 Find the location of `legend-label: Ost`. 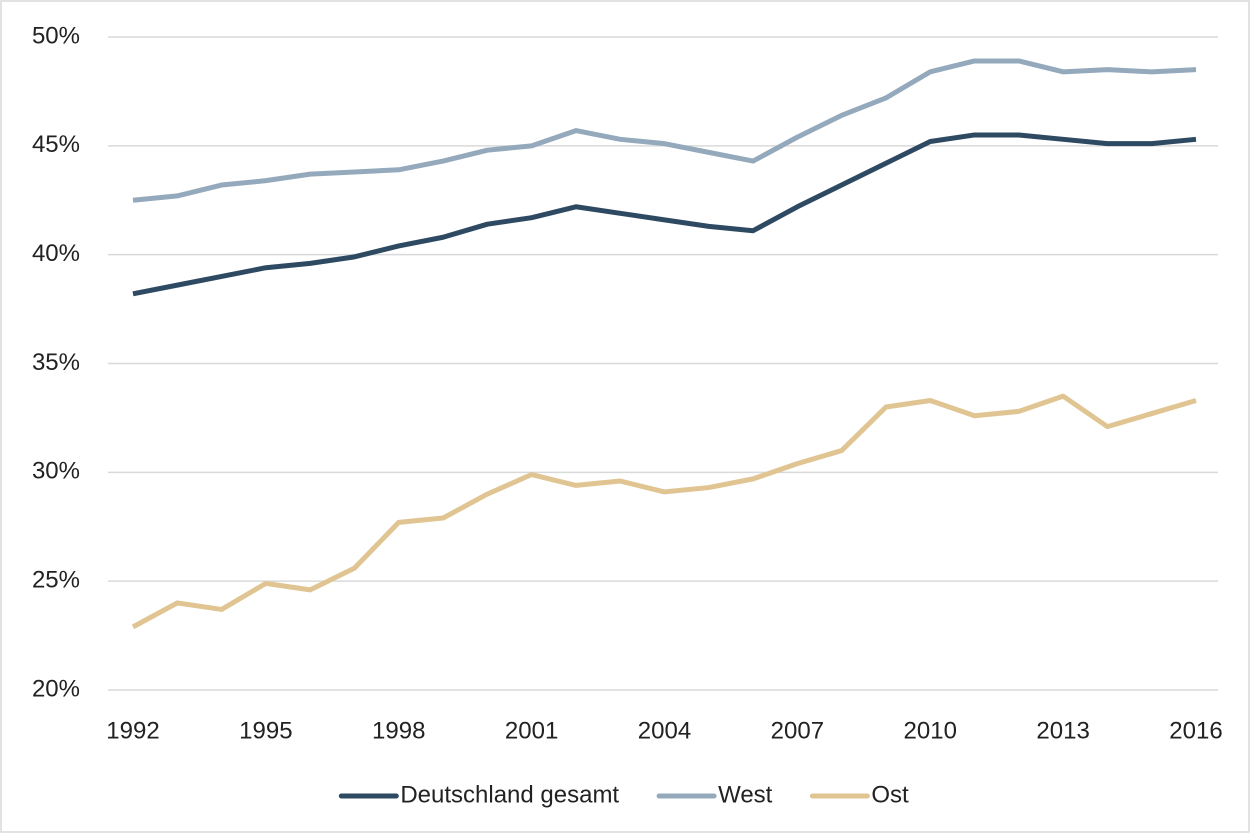

legend-label: Ost is located at coordinates (890, 794).